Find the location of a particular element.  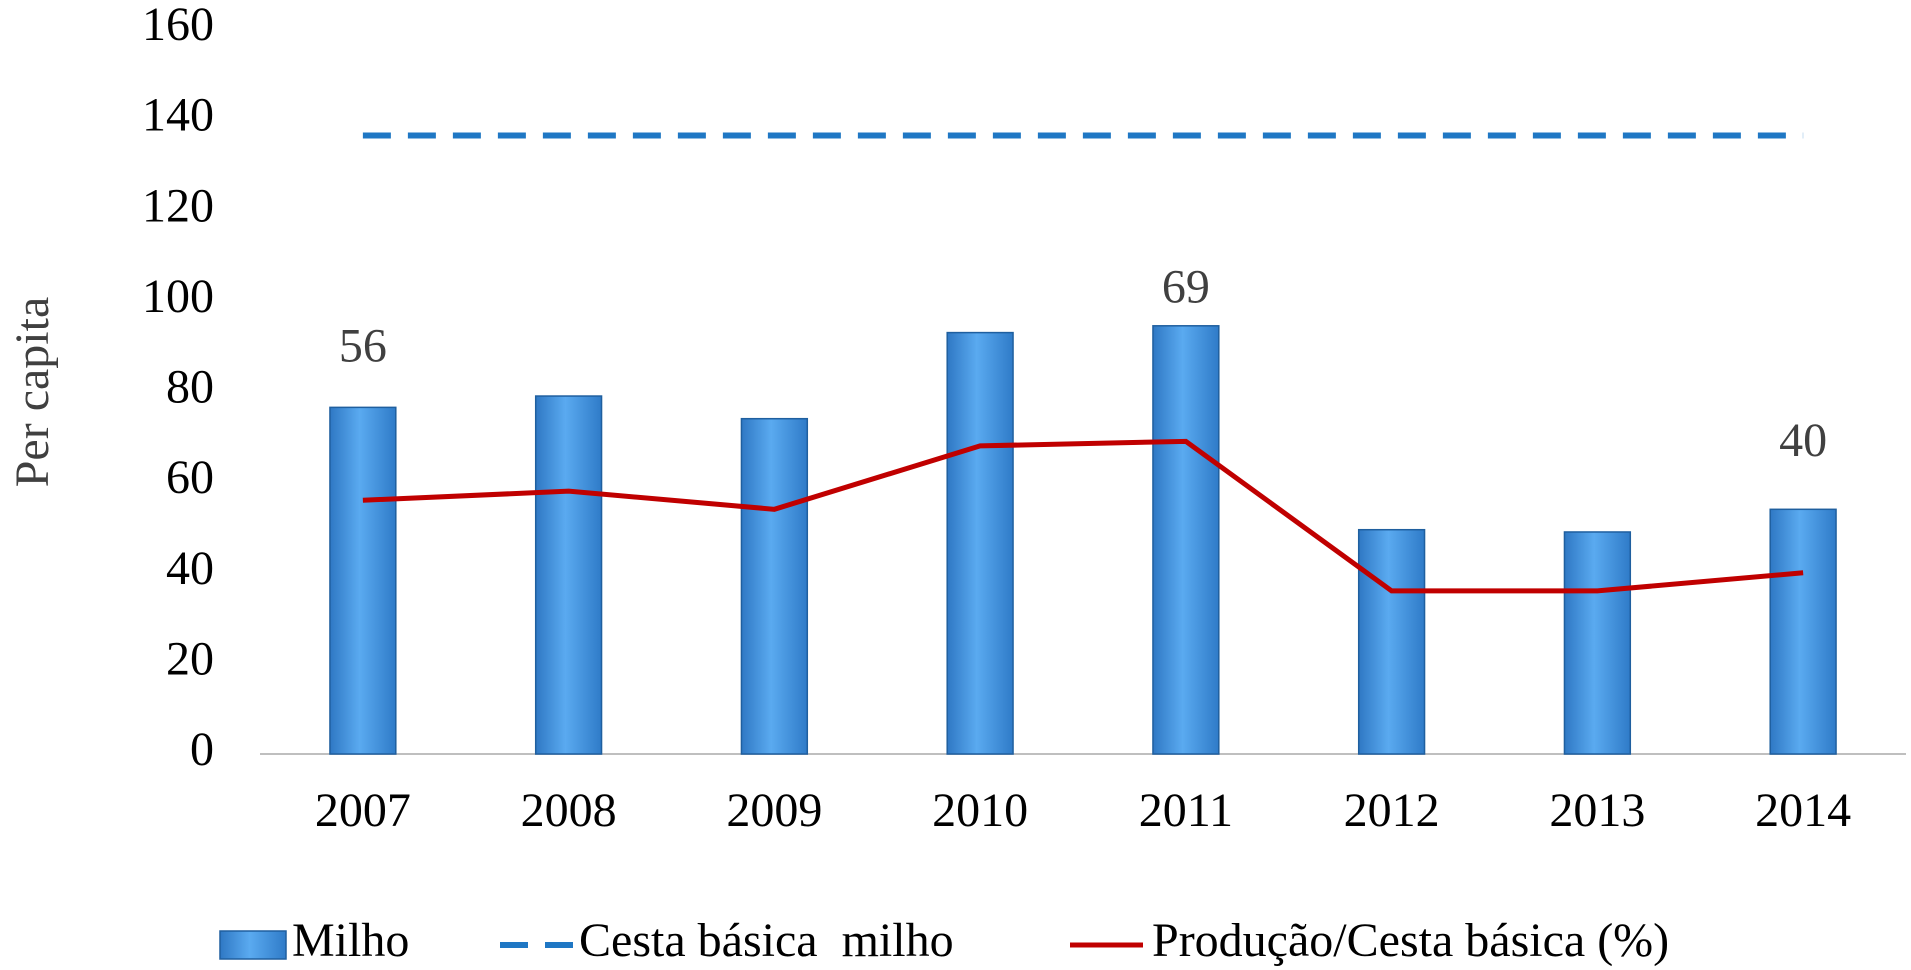

legend-label: Milho is located at coordinates (350, 940).